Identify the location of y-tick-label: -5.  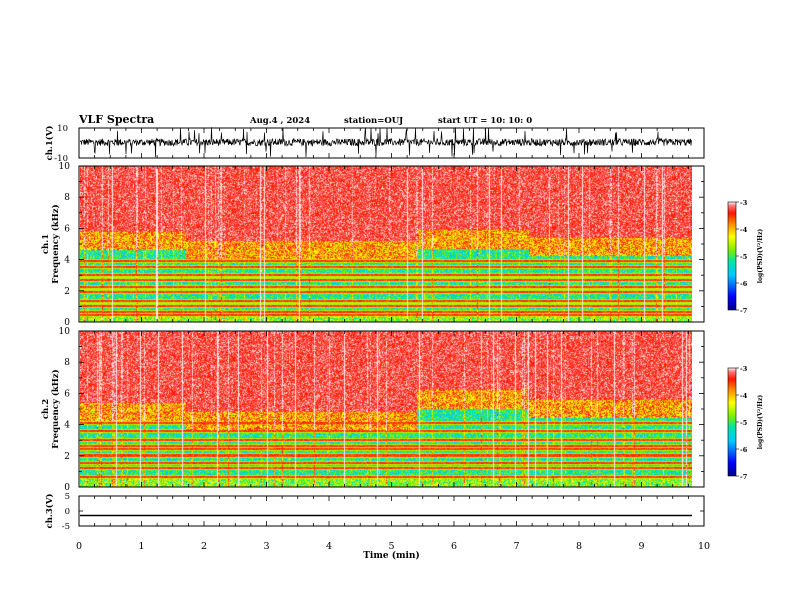
(66, 527).